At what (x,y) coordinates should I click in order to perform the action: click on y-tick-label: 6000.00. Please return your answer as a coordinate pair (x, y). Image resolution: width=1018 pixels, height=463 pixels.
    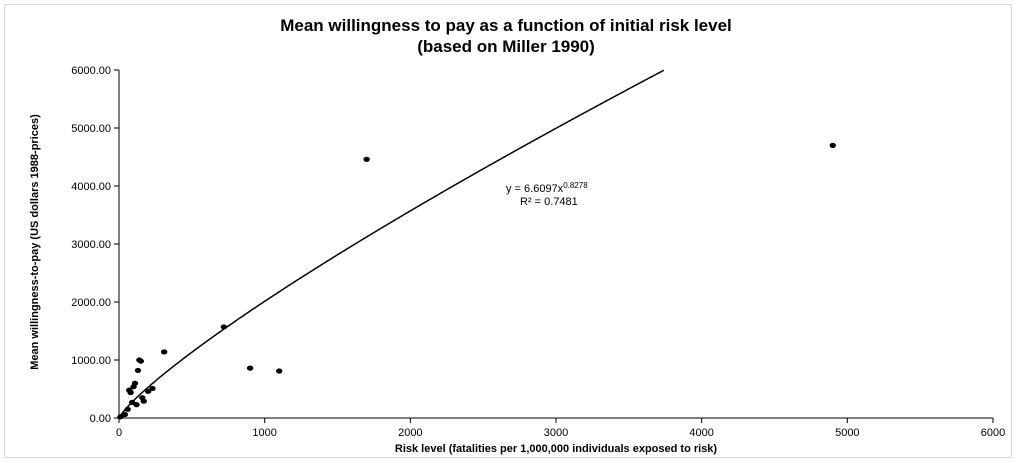
    Looking at the image, I should click on (91, 71).